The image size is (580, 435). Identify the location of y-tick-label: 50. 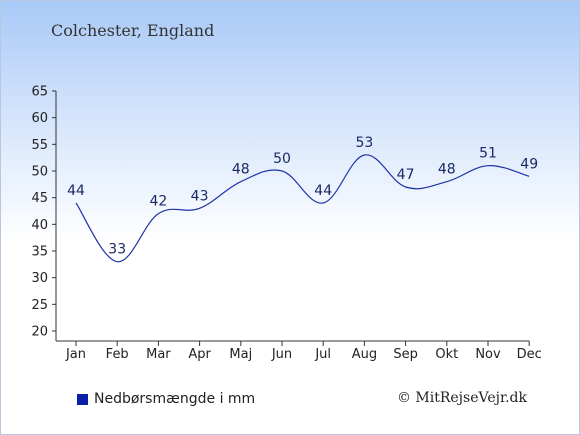
(39, 172).